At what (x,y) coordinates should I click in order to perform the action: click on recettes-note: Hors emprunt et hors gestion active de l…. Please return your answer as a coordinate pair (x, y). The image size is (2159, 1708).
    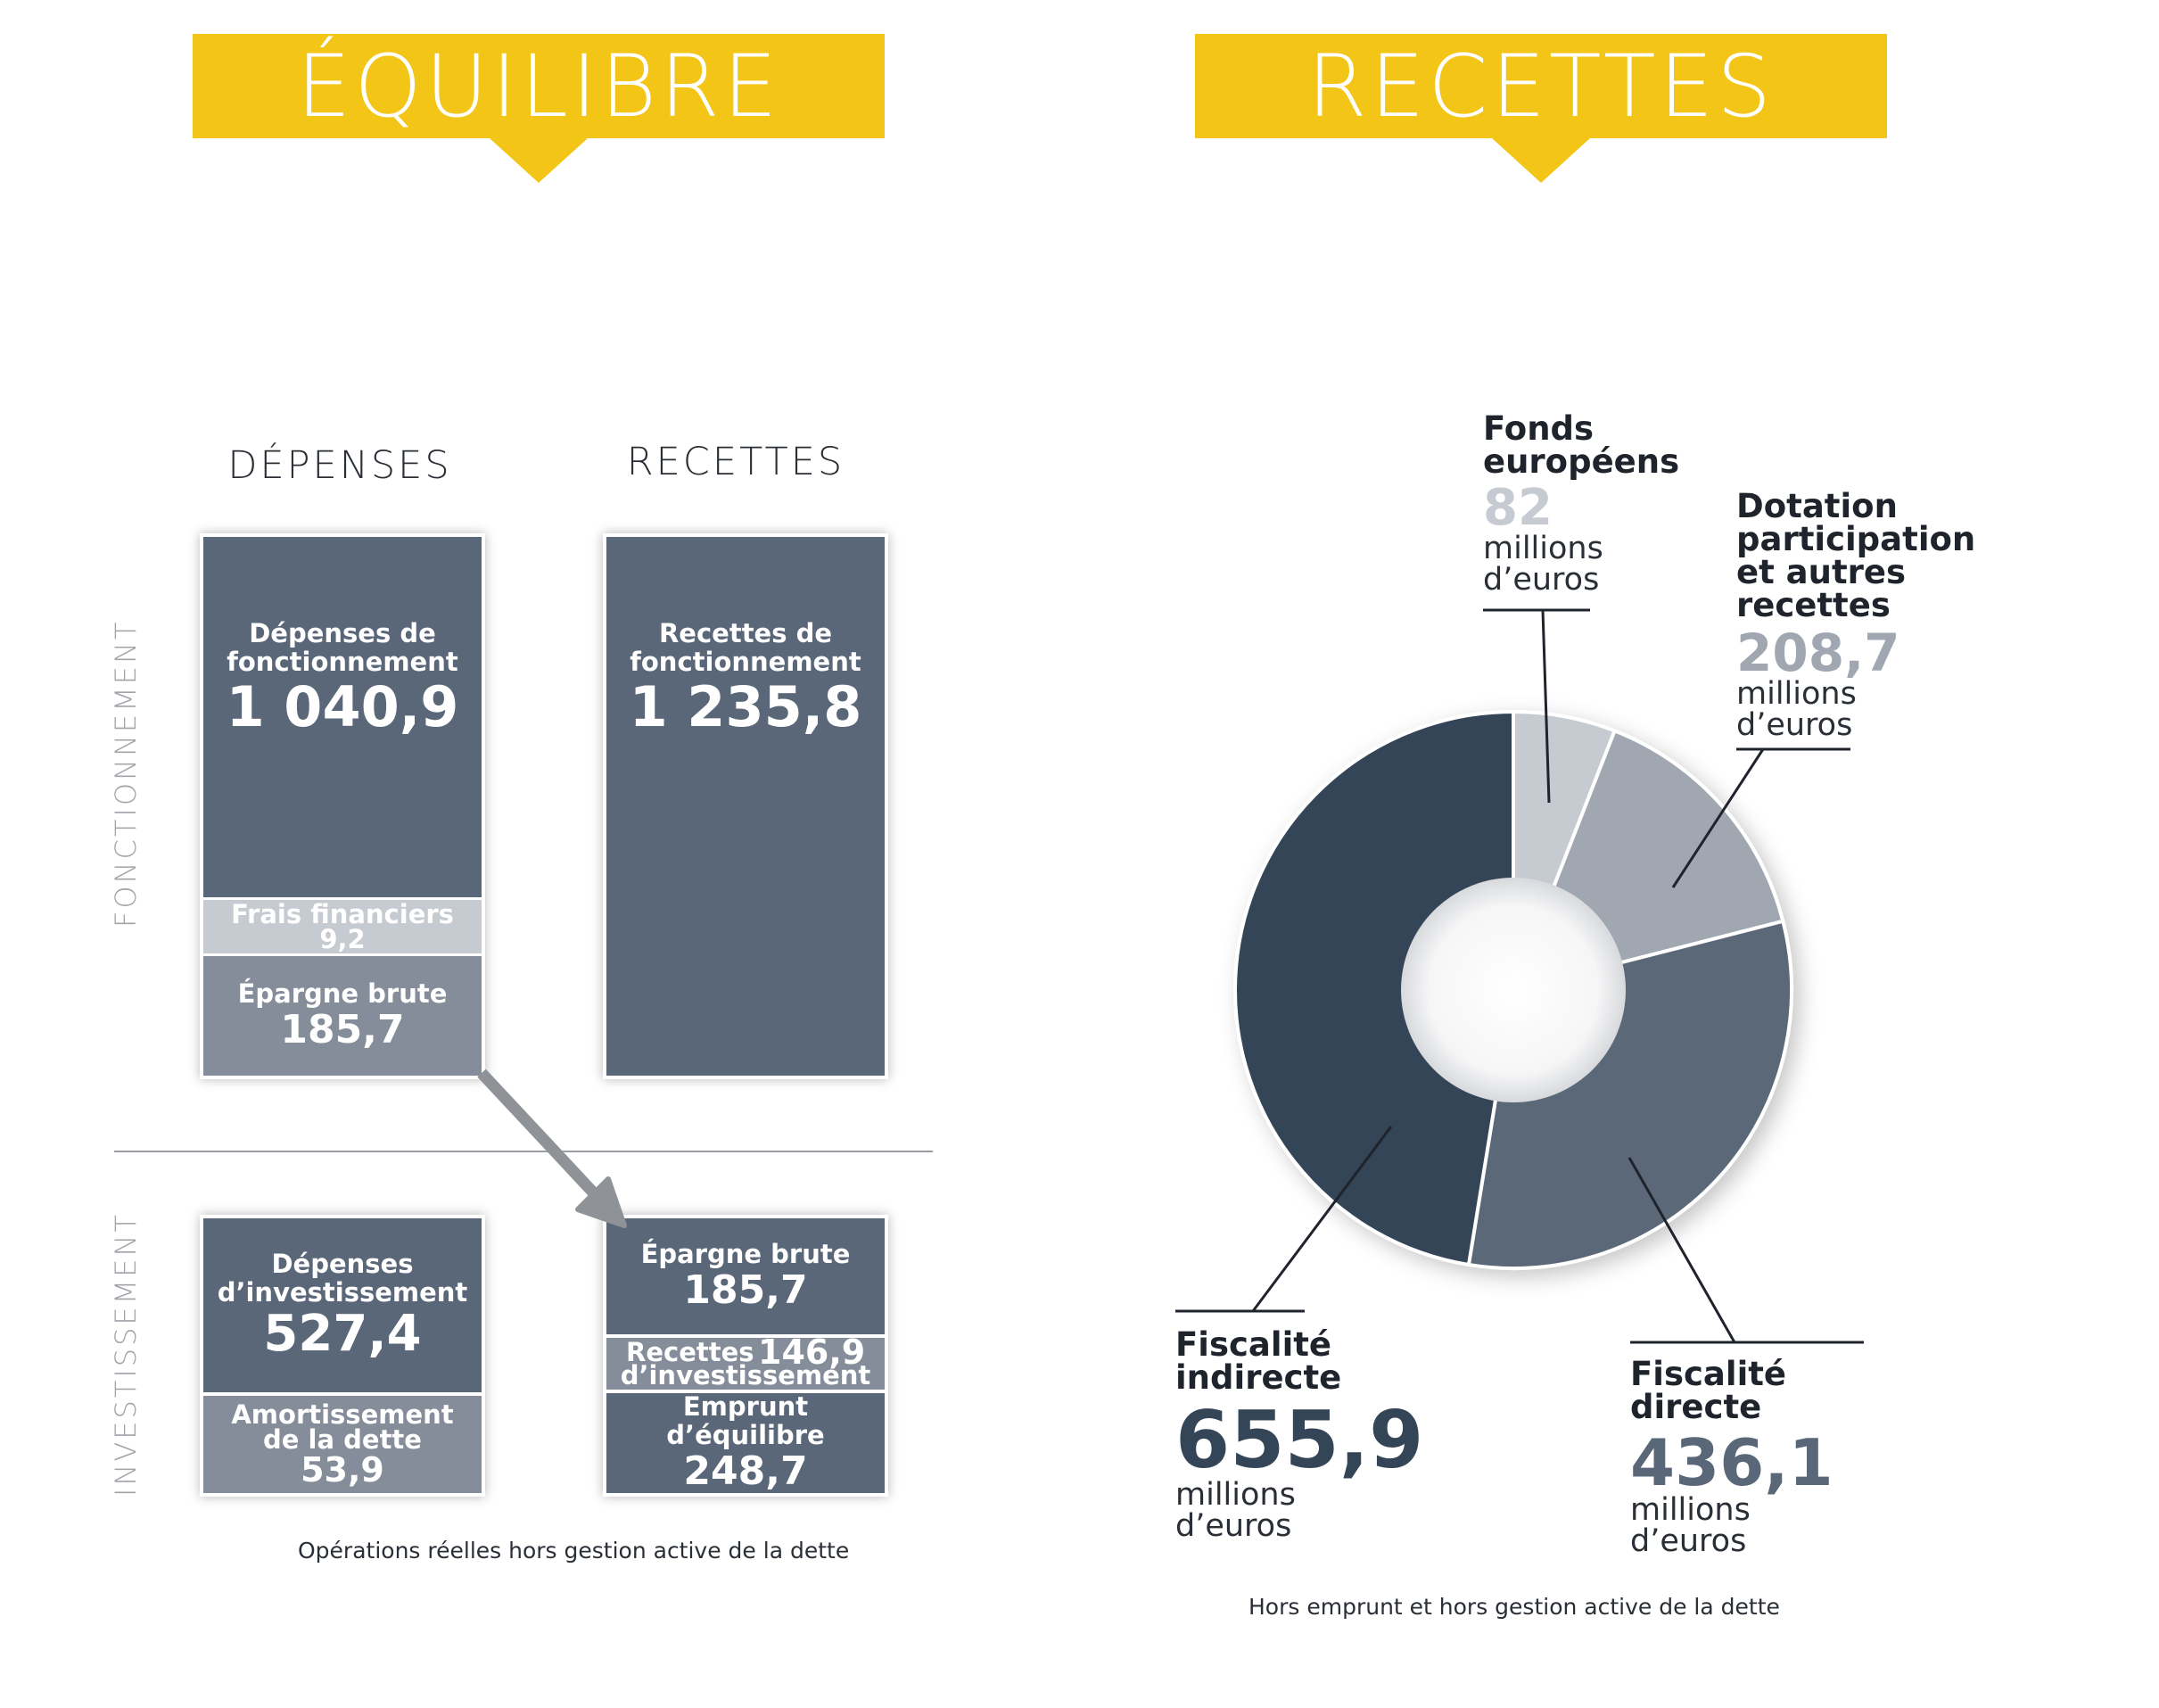
    Looking at the image, I should click on (1514, 1607).